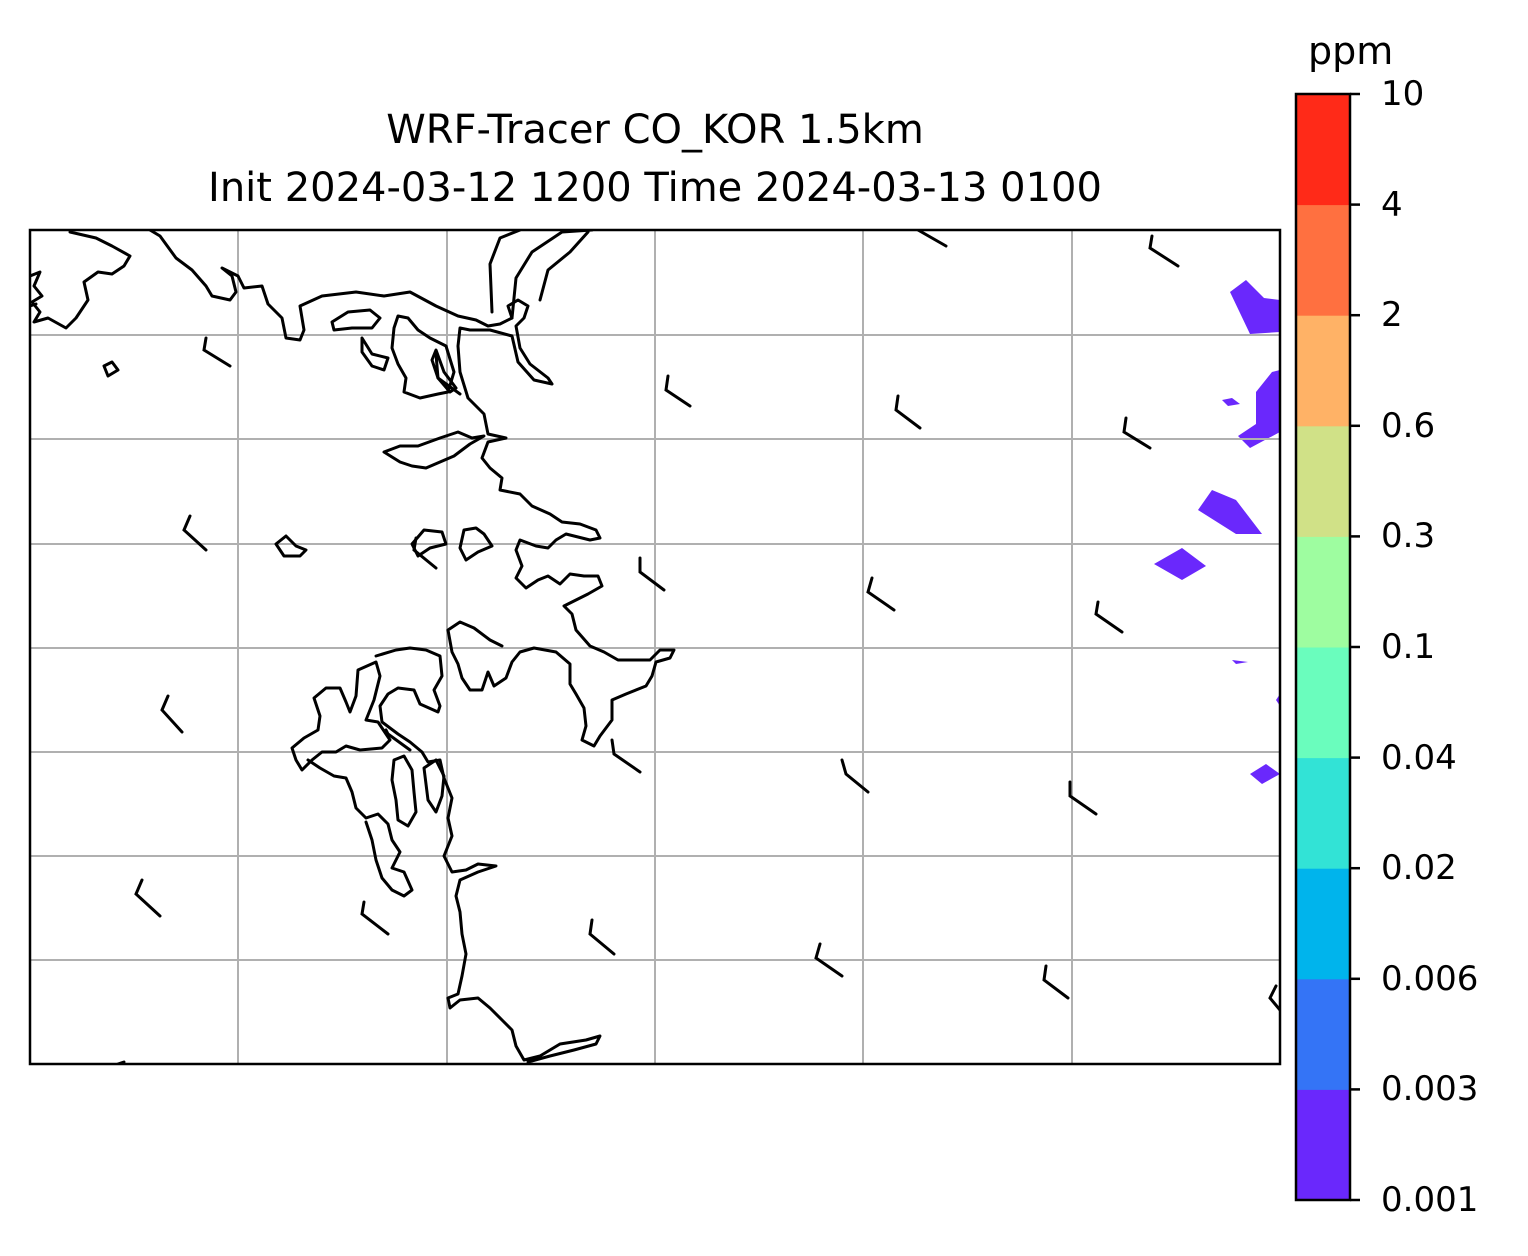  What do you see at coordinates (1351, 51) in the screenshot?
I see `colorbar-unit-label: ppm` at bounding box center [1351, 51].